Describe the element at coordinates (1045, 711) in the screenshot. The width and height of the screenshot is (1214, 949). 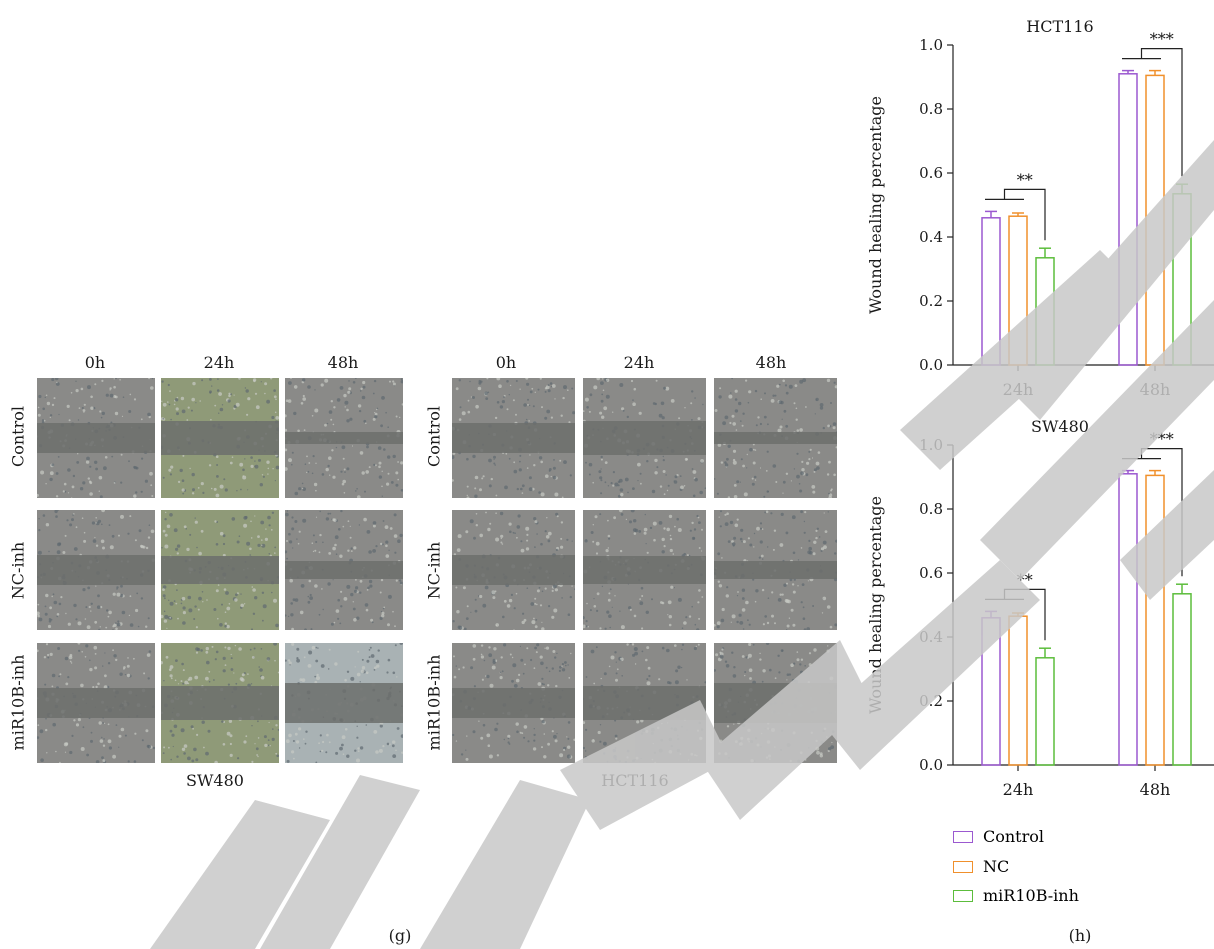
I see `chart-2-bar-mir10b-inh-24h` at that location.